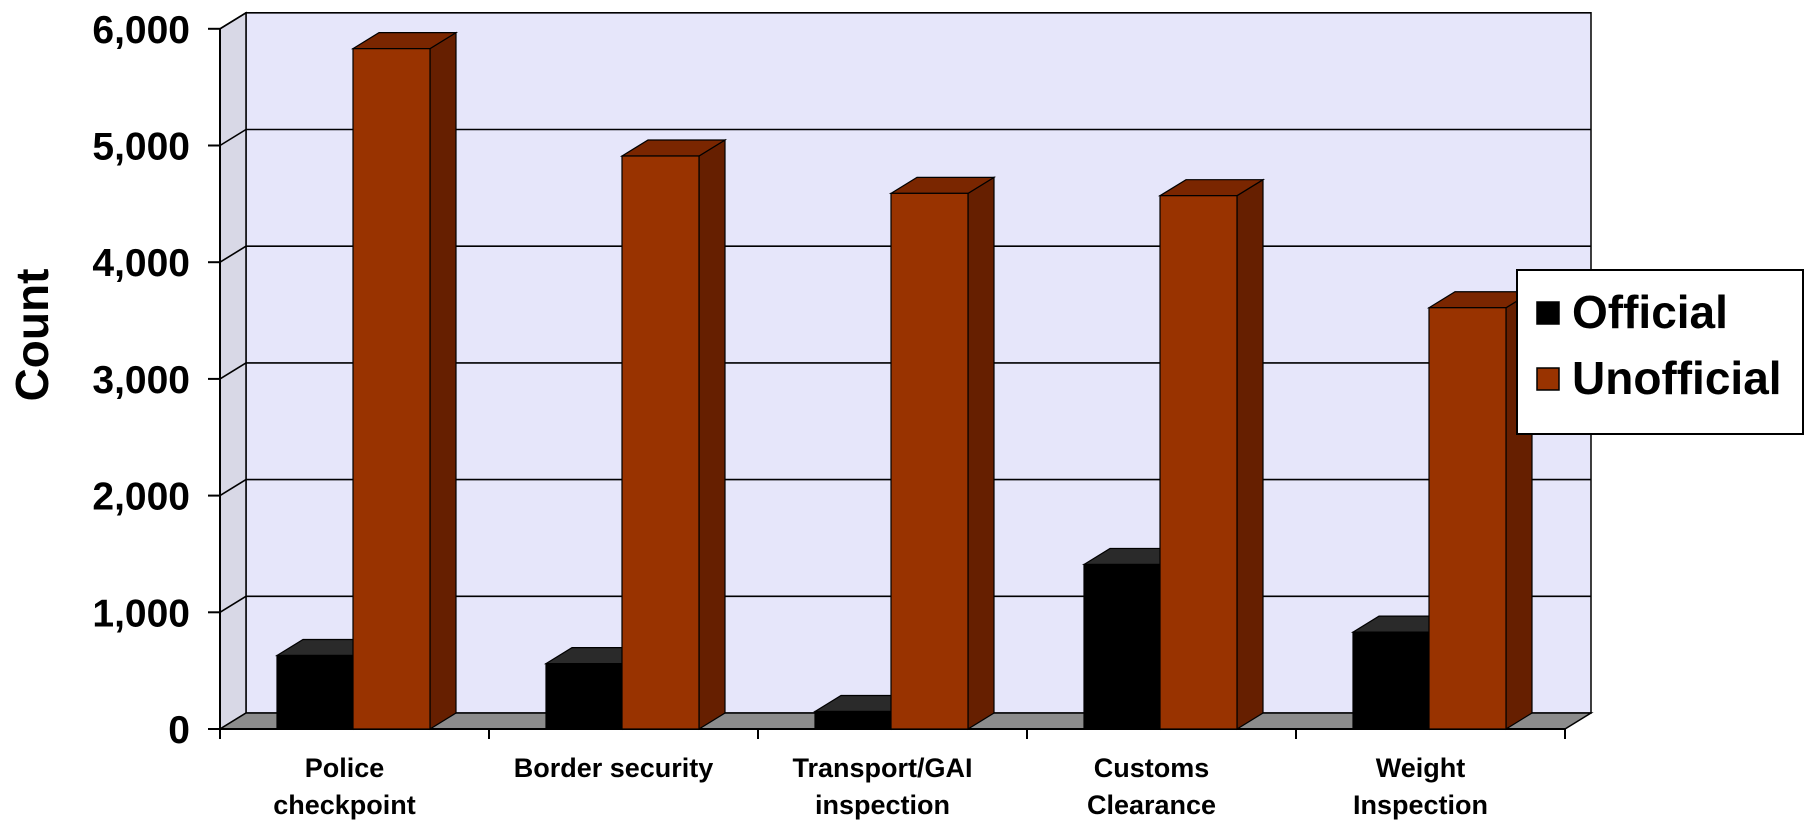  I want to click on x-category-label: Border security, so click(614, 768).